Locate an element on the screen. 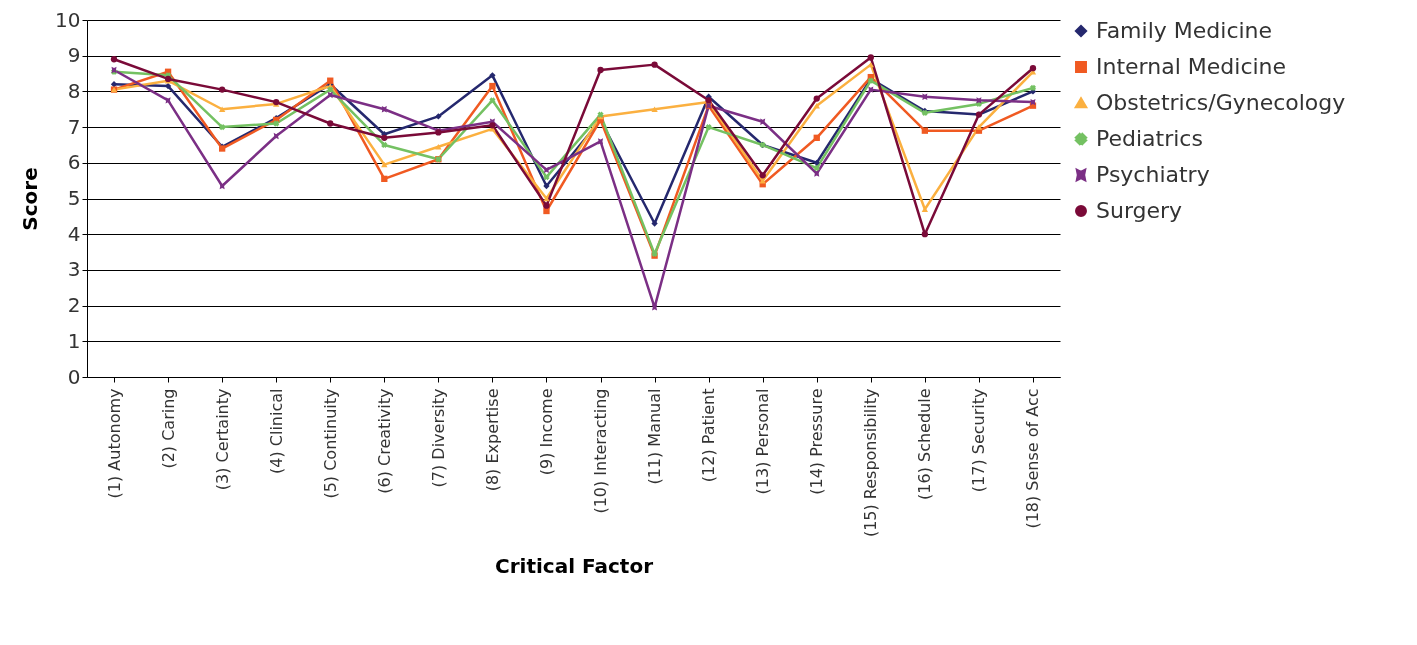 The height and width of the screenshot is (645, 1417). x-tick-label: (8) Expertise is located at coordinates (492, 440).